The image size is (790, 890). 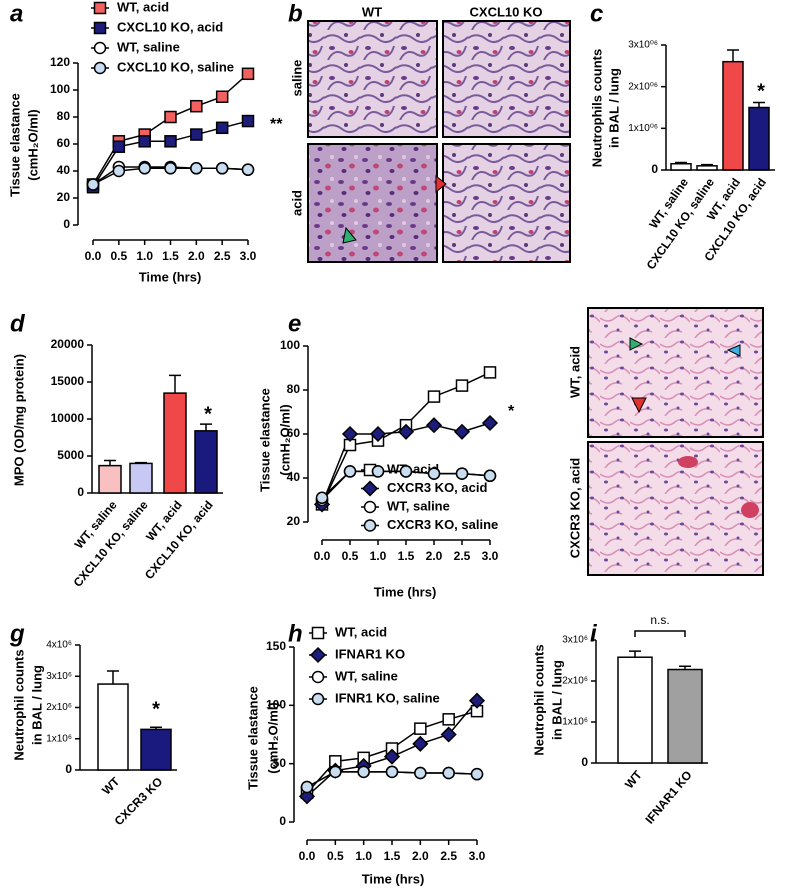 I want to click on y-tick-label: 15000, so click(x=68, y=381).